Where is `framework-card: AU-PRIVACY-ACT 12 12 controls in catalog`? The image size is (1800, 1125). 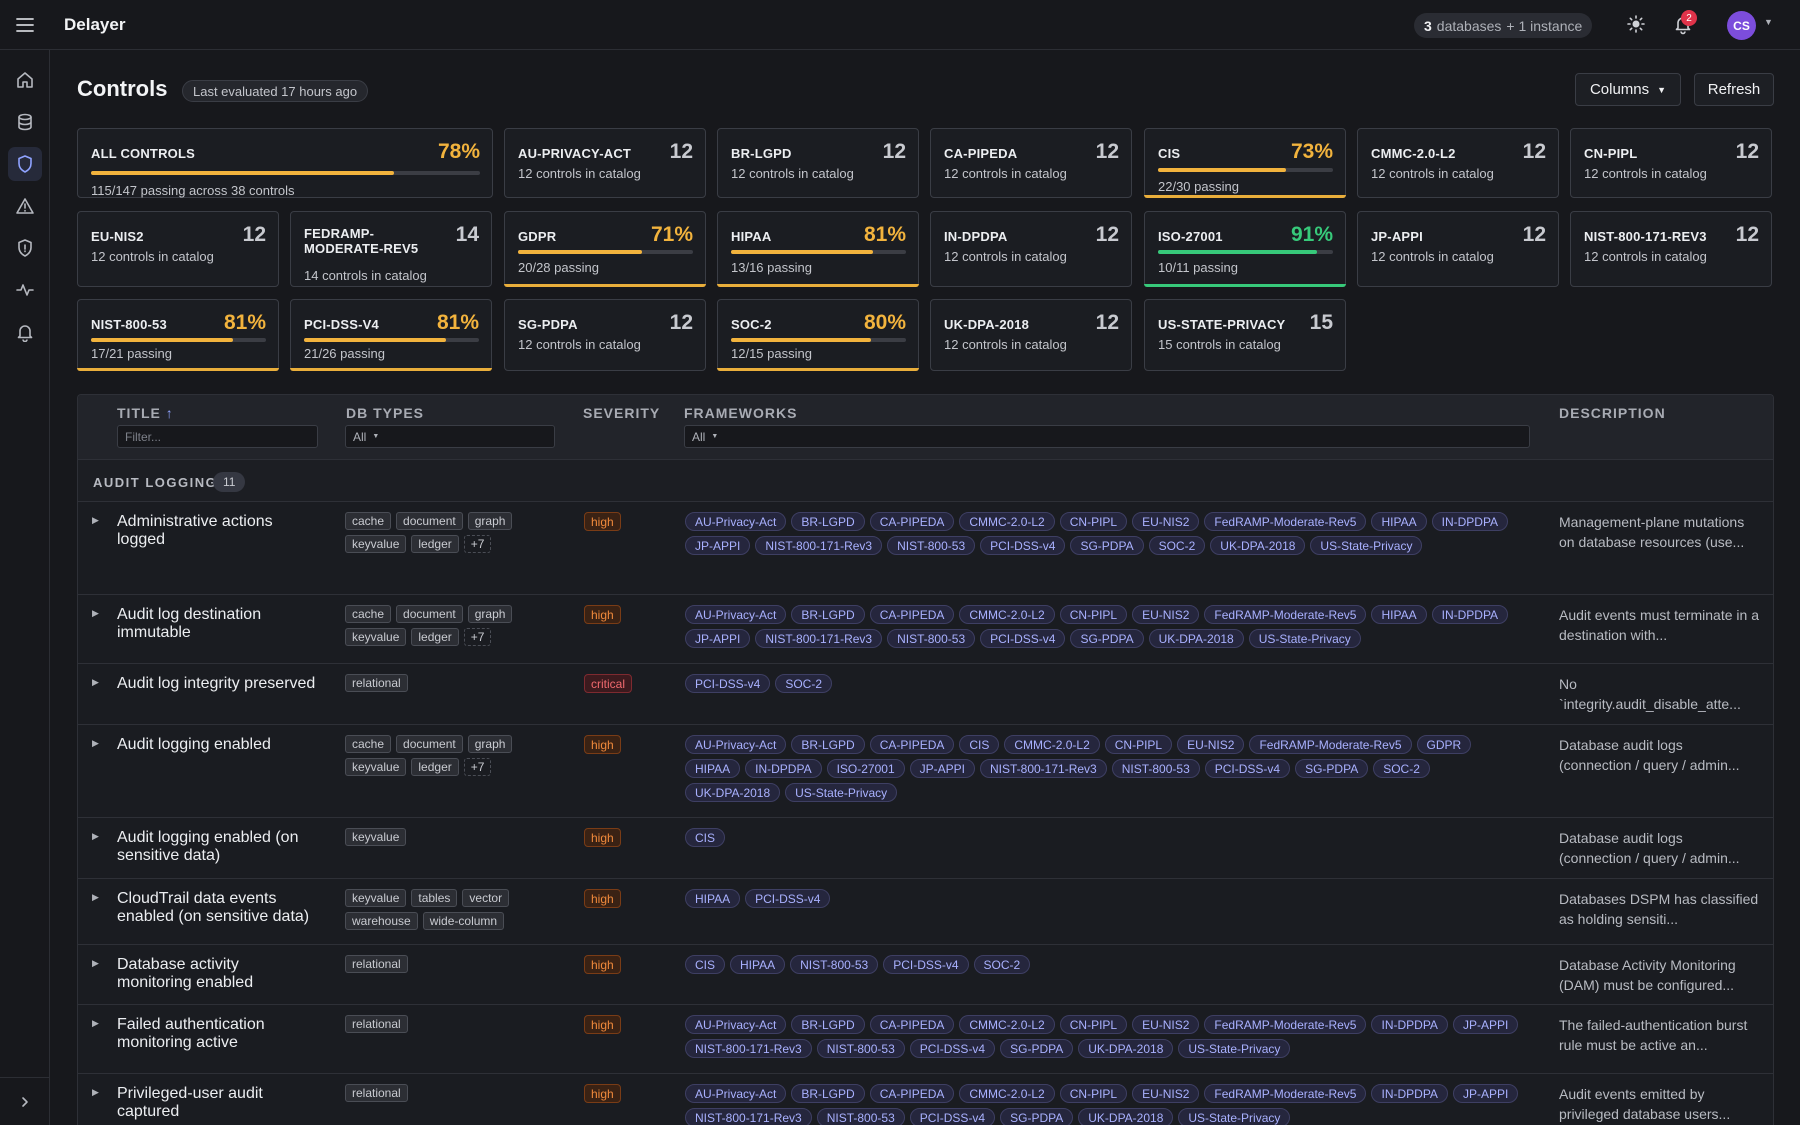
framework-card: AU-PRIVACY-ACT 12 12 controls in catalog is located at coordinates (605, 163).